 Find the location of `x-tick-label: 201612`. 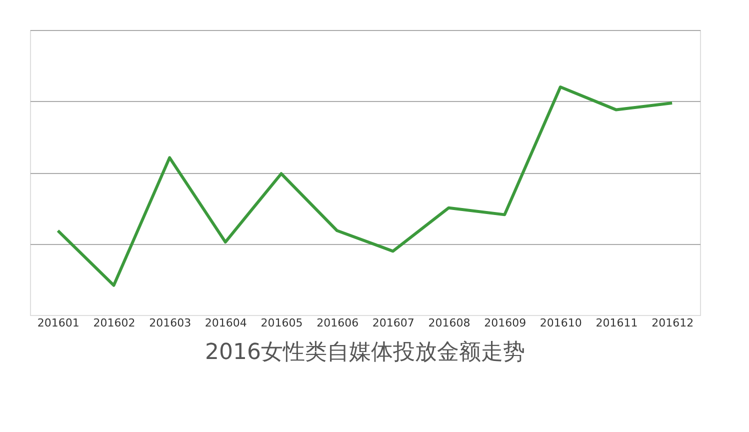

x-tick-label: 201612 is located at coordinates (673, 323).